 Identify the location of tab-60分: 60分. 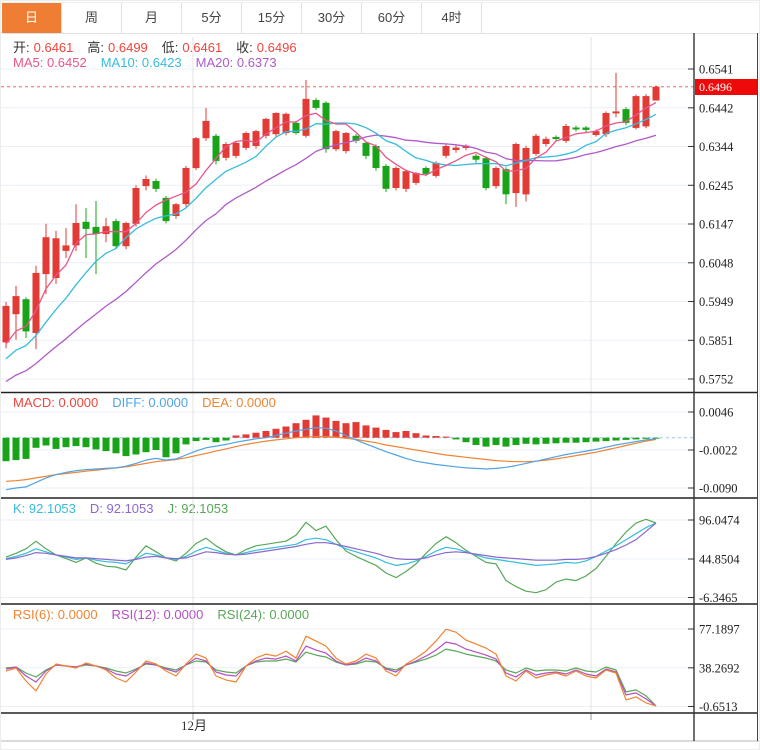
(392, 18).